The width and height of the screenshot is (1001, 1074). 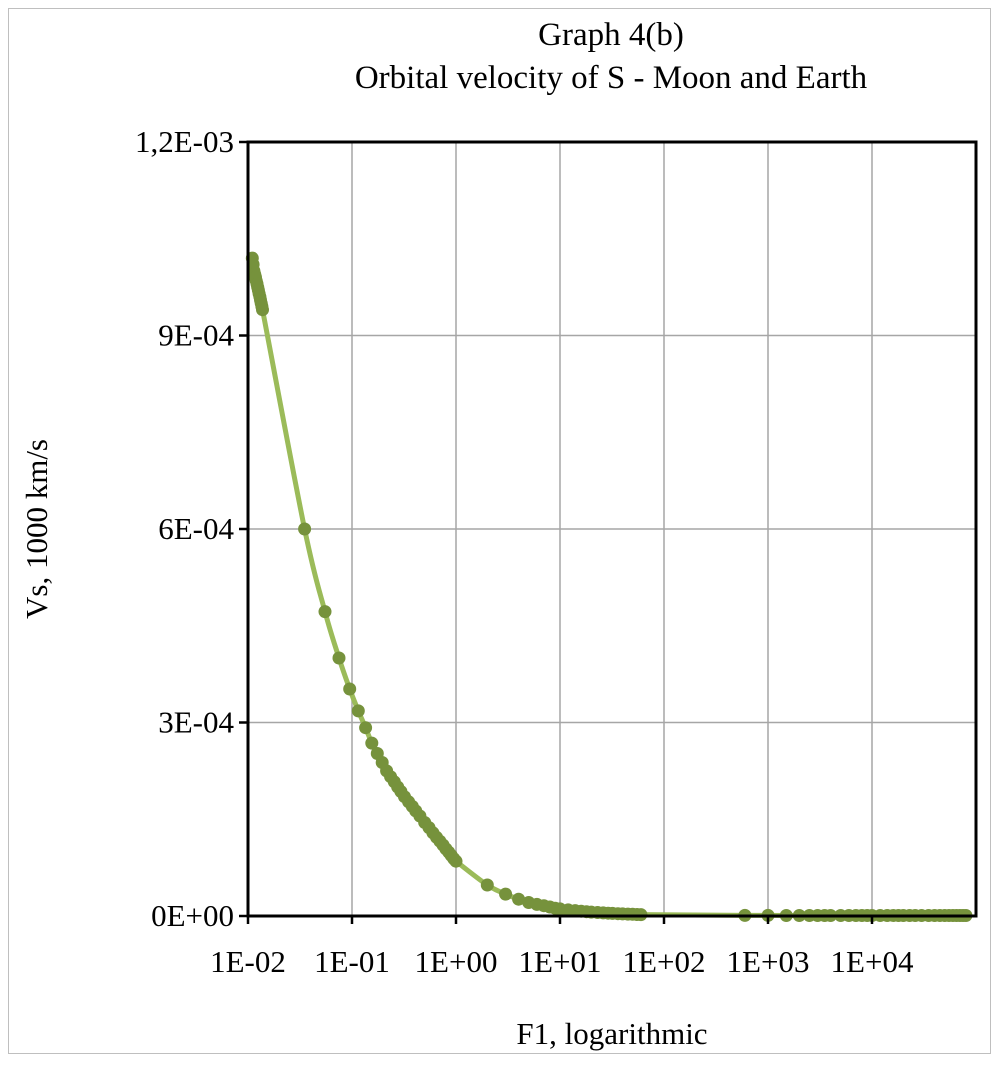 I want to click on y-axis-ticks: 0E+00 3E-04 6E-04 9E-04 1,2E-03, so click(x=191, y=528).